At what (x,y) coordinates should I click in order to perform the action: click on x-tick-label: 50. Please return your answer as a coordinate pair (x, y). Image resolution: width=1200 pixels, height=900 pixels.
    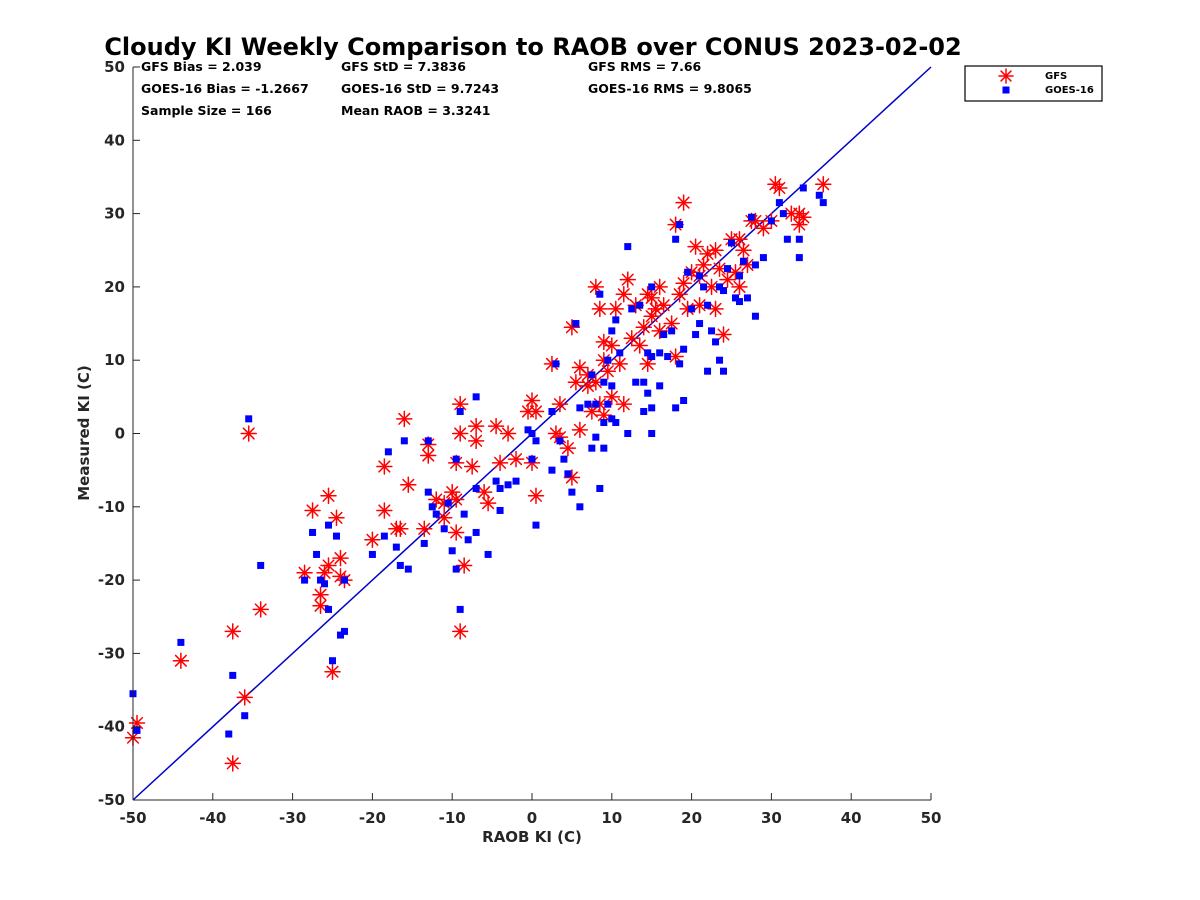
    Looking at the image, I should click on (931, 818).